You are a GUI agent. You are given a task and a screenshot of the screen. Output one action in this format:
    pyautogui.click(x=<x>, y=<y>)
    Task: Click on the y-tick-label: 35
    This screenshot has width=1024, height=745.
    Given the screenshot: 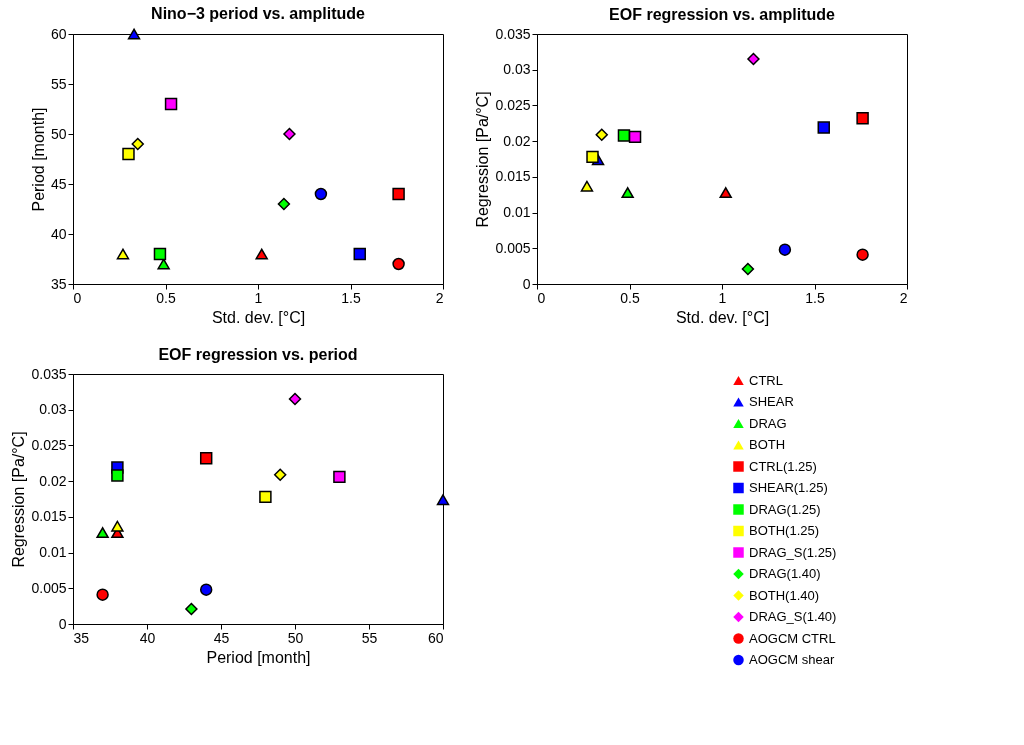 What is the action you would take?
    pyautogui.click(x=58, y=283)
    